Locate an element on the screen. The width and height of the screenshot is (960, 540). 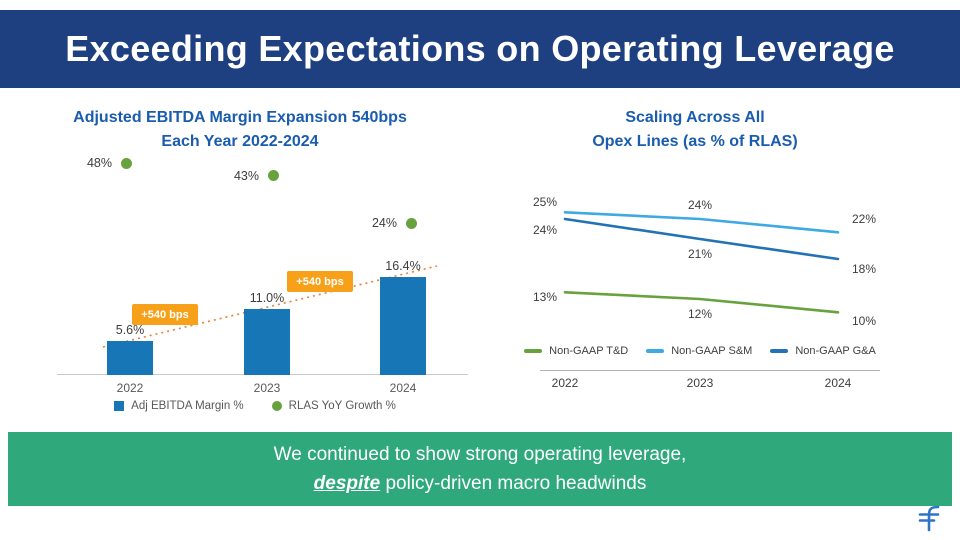
right-chart-legend: Non-GAAP T&D Non-GAAP S&M Non-GAAP G&A is located at coordinates (700, 351).